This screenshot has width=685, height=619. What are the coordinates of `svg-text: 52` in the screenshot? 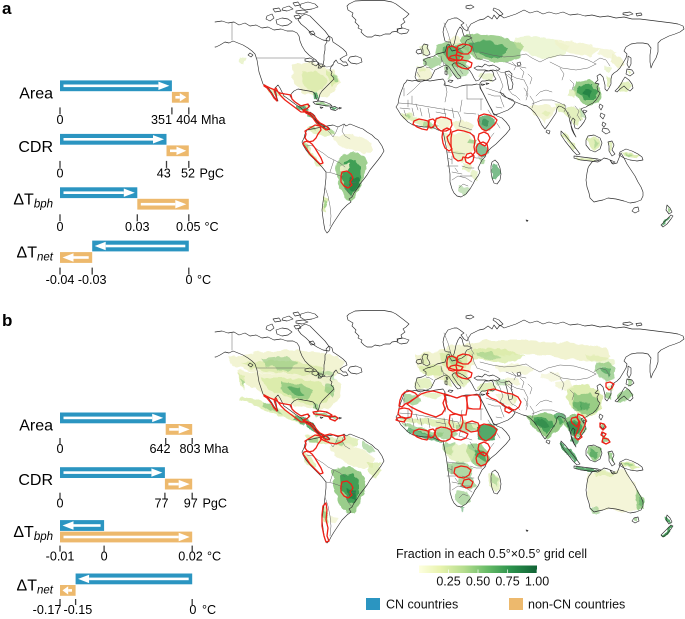 It's located at (188, 173).